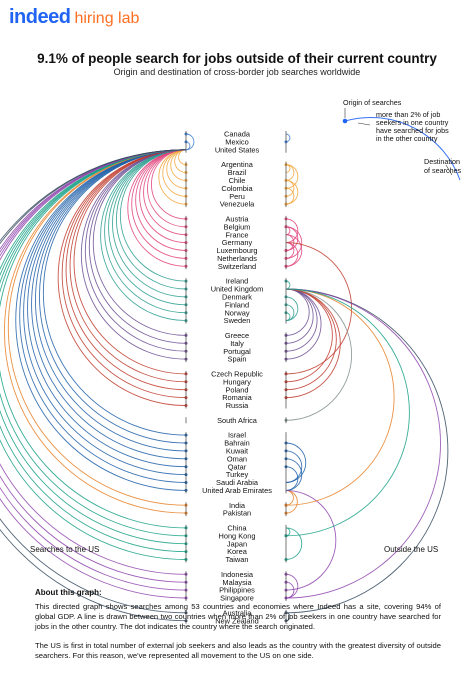  I want to click on about-heading: About this graph:, so click(68, 592).